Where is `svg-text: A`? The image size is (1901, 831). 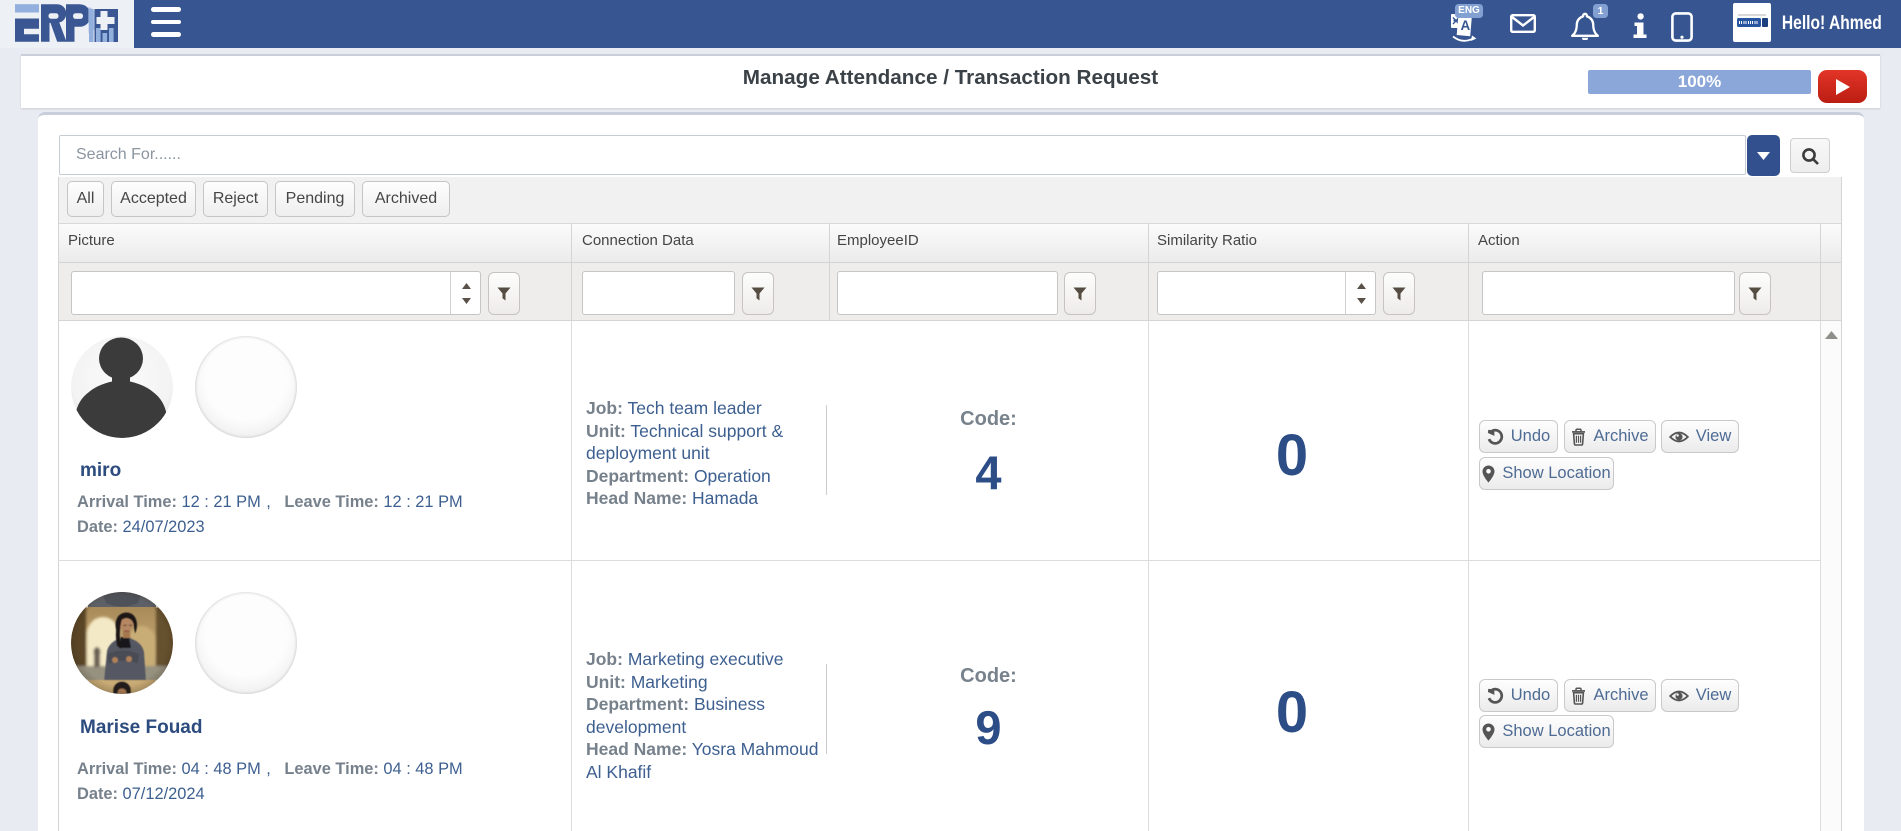
svg-text: A is located at coordinates (1466, 25).